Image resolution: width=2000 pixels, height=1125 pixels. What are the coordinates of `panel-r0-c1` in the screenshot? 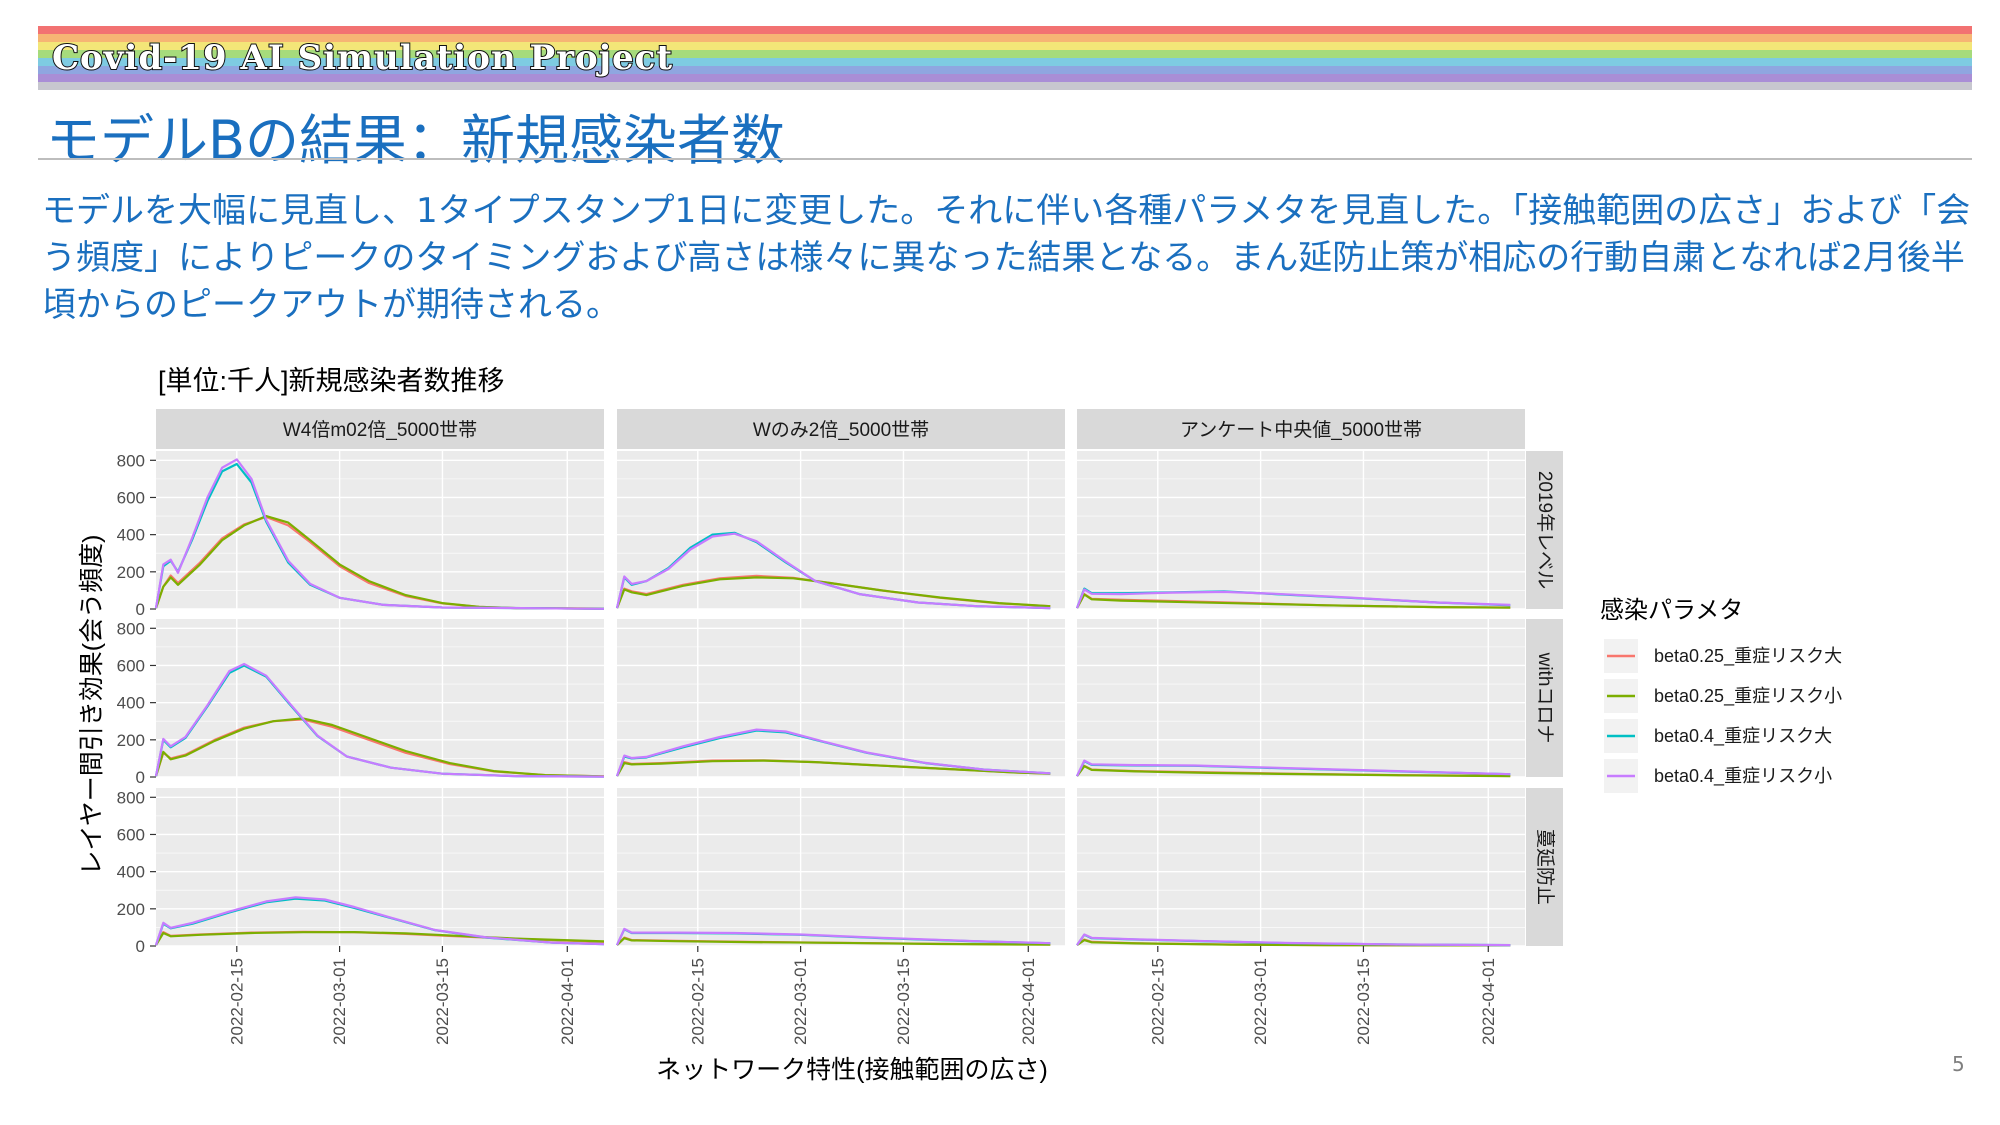 It's located at (840, 530).